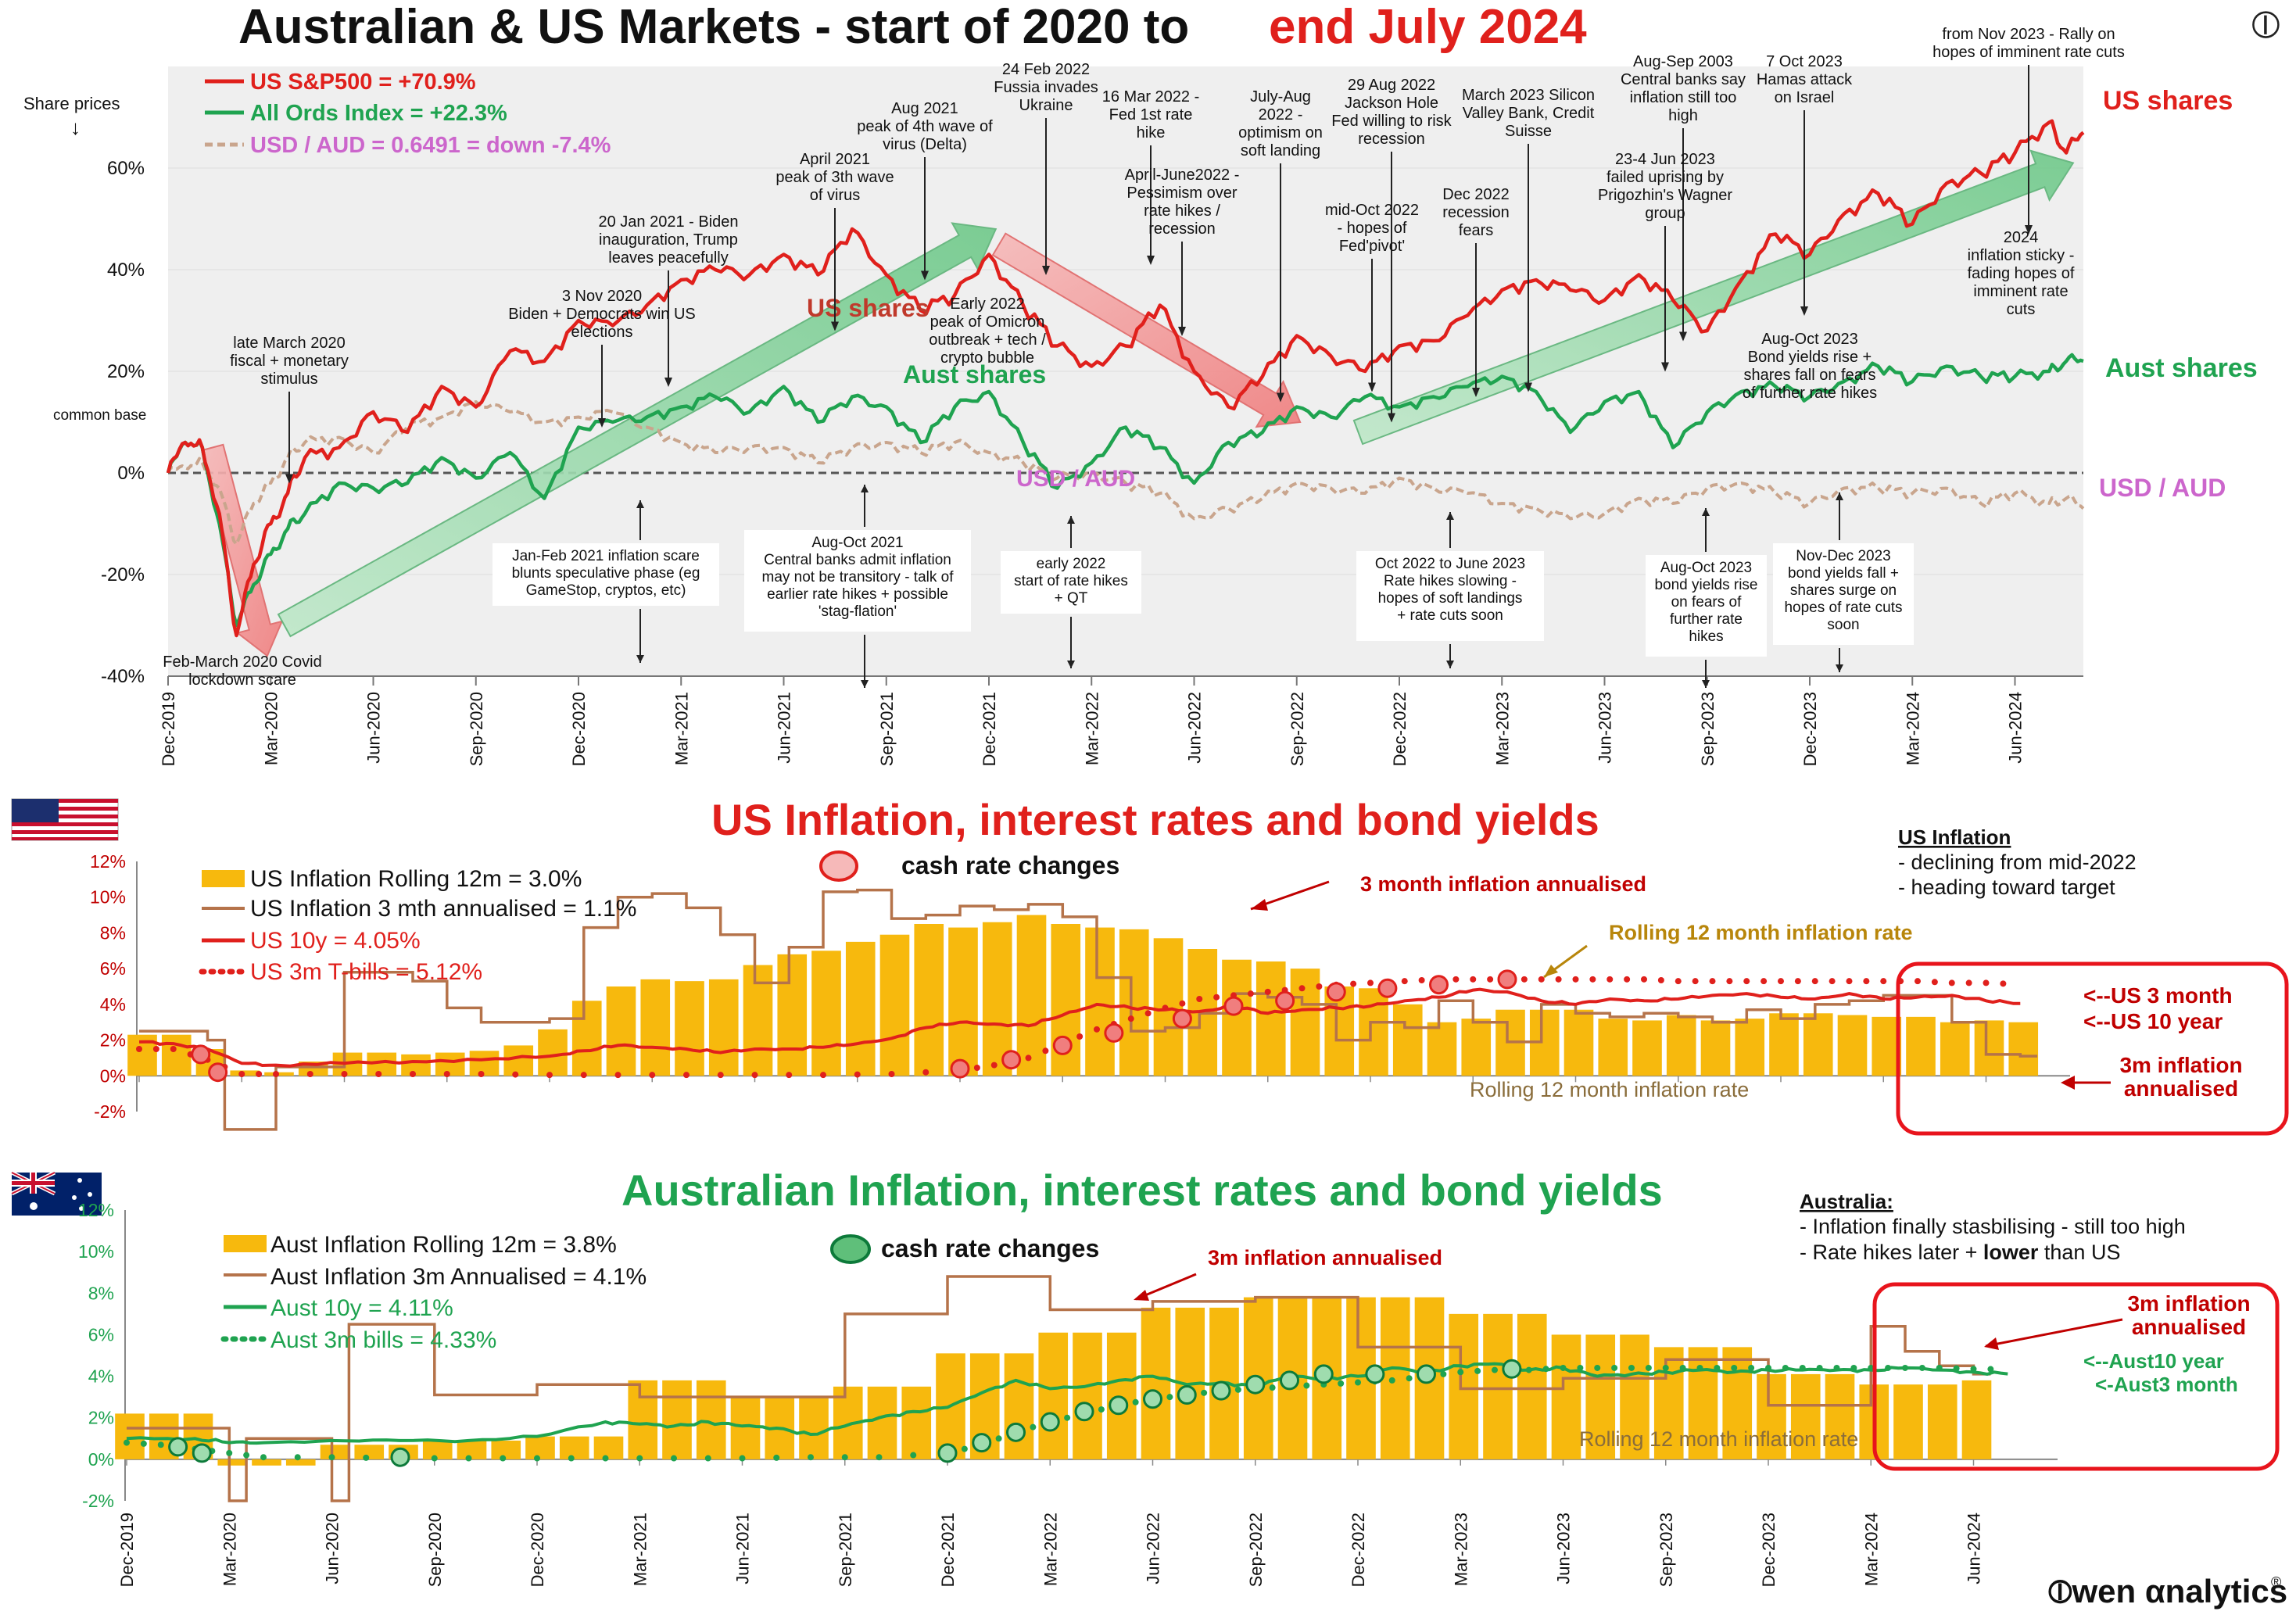 This screenshot has width=2296, height=1622. What do you see at coordinates (1605, 728) in the screenshot?
I see `markets-x-tick-label: Jun-2023` at bounding box center [1605, 728].